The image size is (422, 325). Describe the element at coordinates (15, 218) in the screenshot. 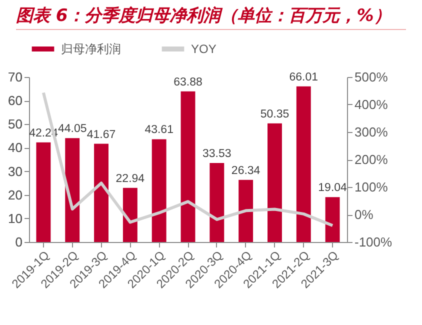

I see `y-tick-label: 10` at that location.